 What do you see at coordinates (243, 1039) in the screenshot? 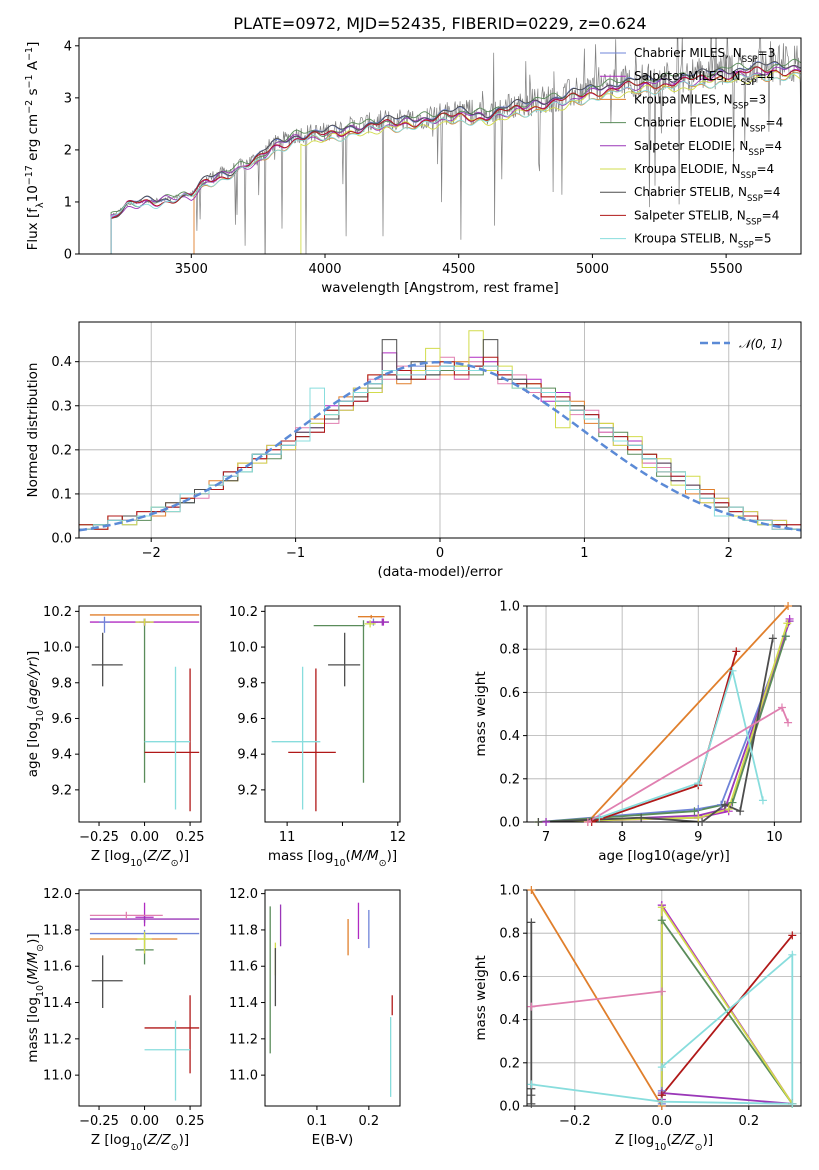
I see `mass-ebv-ytick-label: 11.2` at bounding box center [243, 1039].